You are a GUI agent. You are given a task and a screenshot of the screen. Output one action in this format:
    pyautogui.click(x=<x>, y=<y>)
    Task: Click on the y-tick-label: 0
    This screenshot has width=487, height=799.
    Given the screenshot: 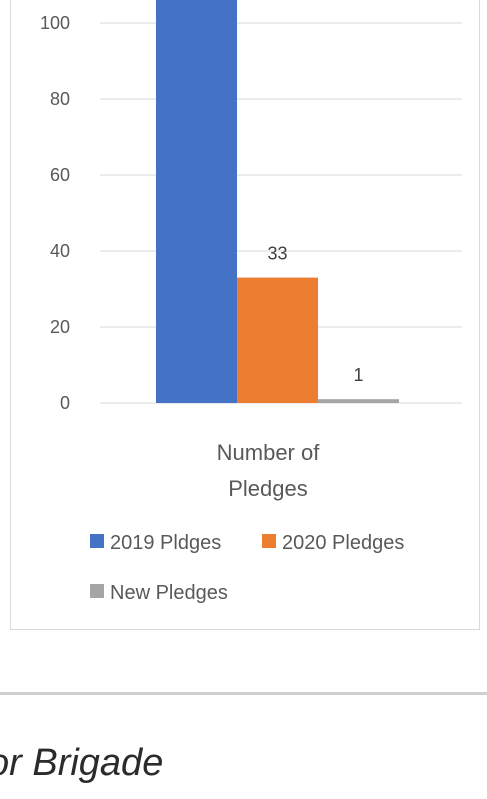 What is the action you would take?
    pyautogui.click(x=65, y=403)
    